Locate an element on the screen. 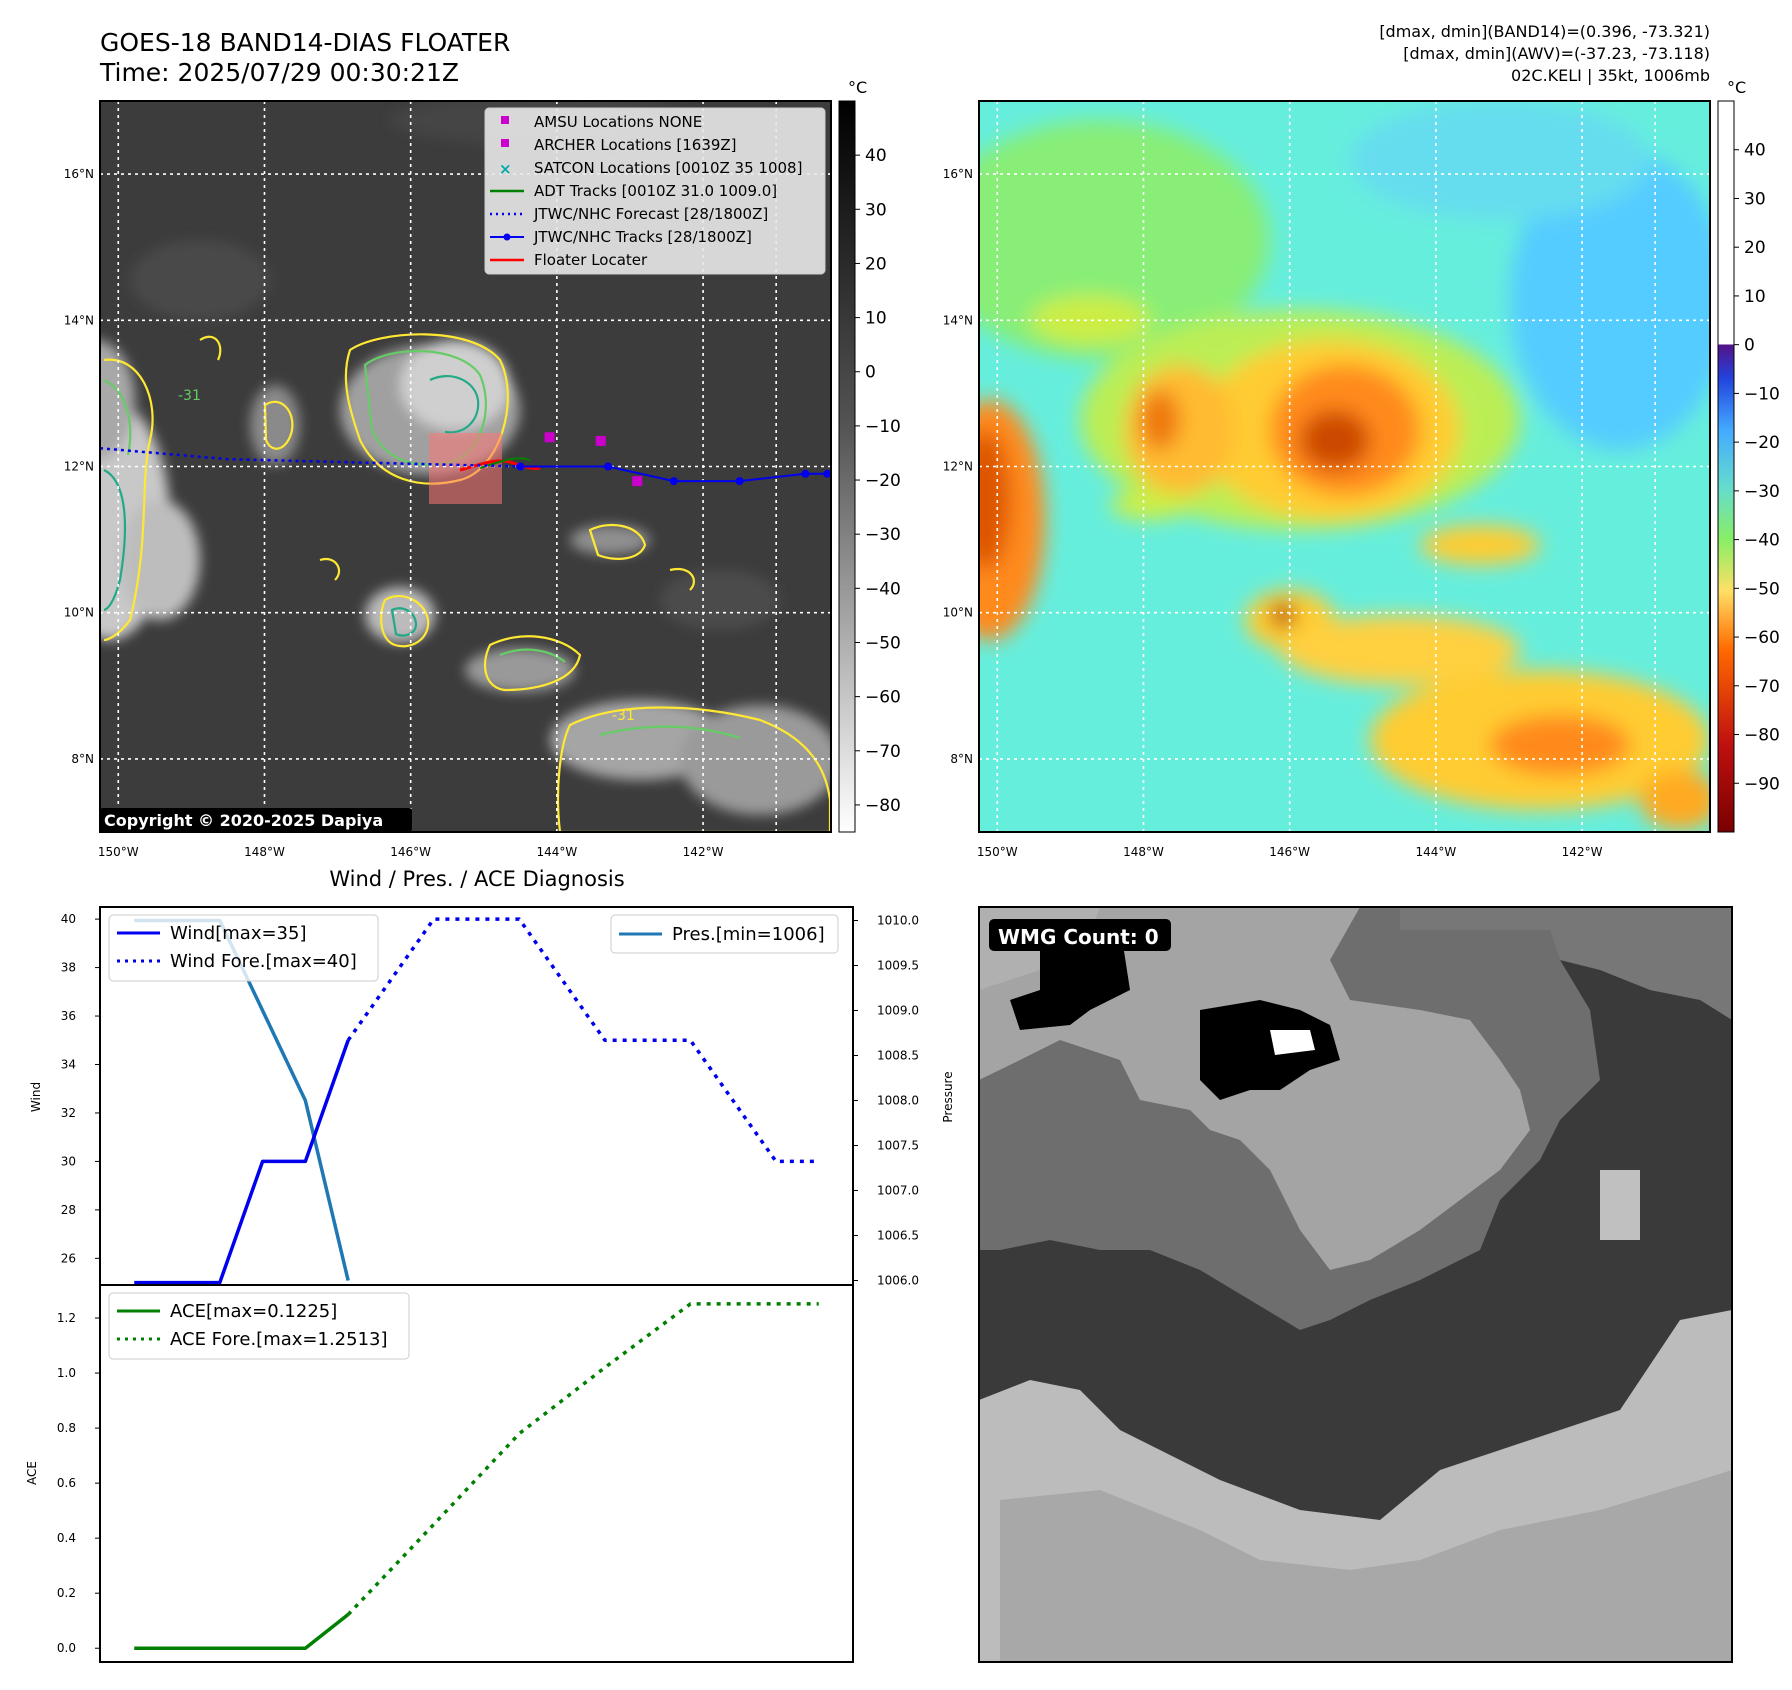  legend-pressure: Pres.[min=1006] is located at coordinates (748, 934).